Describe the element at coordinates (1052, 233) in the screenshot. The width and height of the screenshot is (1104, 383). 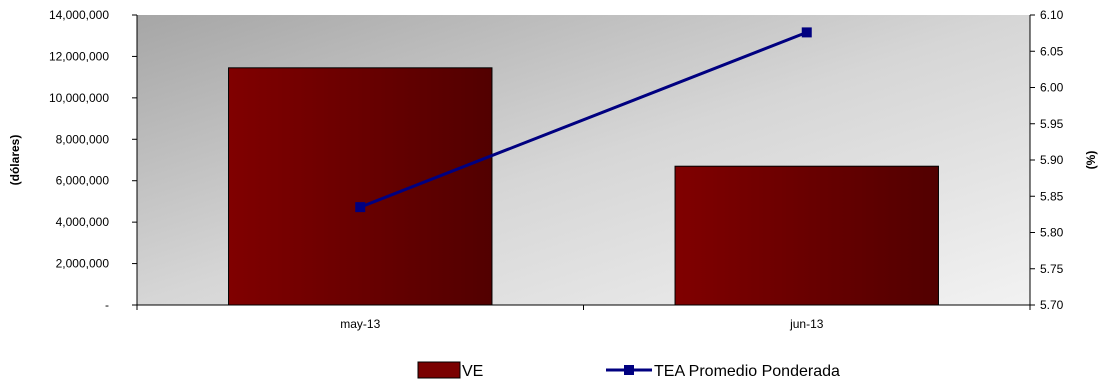
I see `right-tick-label: 5.80` at that location.